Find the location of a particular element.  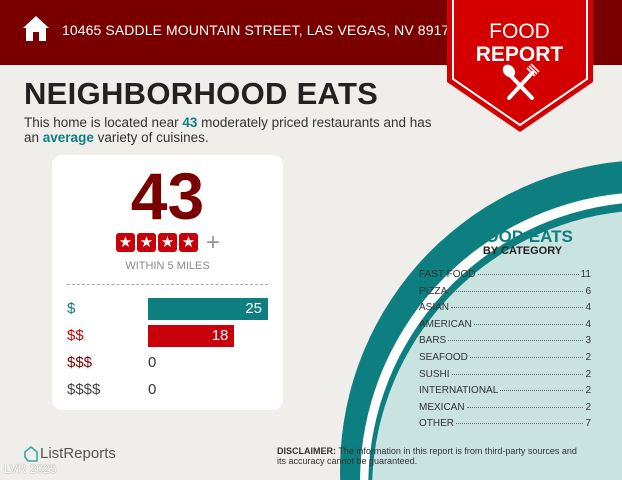

category-name: ASIAN is located at coordinates (434, 308).